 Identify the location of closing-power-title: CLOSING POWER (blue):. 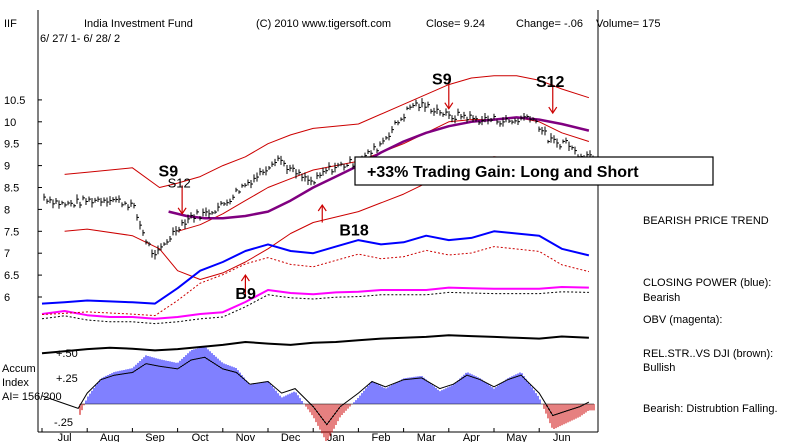
(707, 283).